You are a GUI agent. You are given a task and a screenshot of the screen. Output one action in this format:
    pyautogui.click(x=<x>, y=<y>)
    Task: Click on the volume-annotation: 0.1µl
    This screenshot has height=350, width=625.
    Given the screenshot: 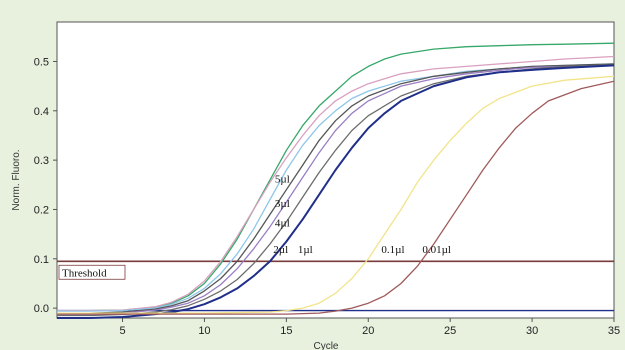 What is the action you would take?
    pyautogui.click(x=392, y=250)
    